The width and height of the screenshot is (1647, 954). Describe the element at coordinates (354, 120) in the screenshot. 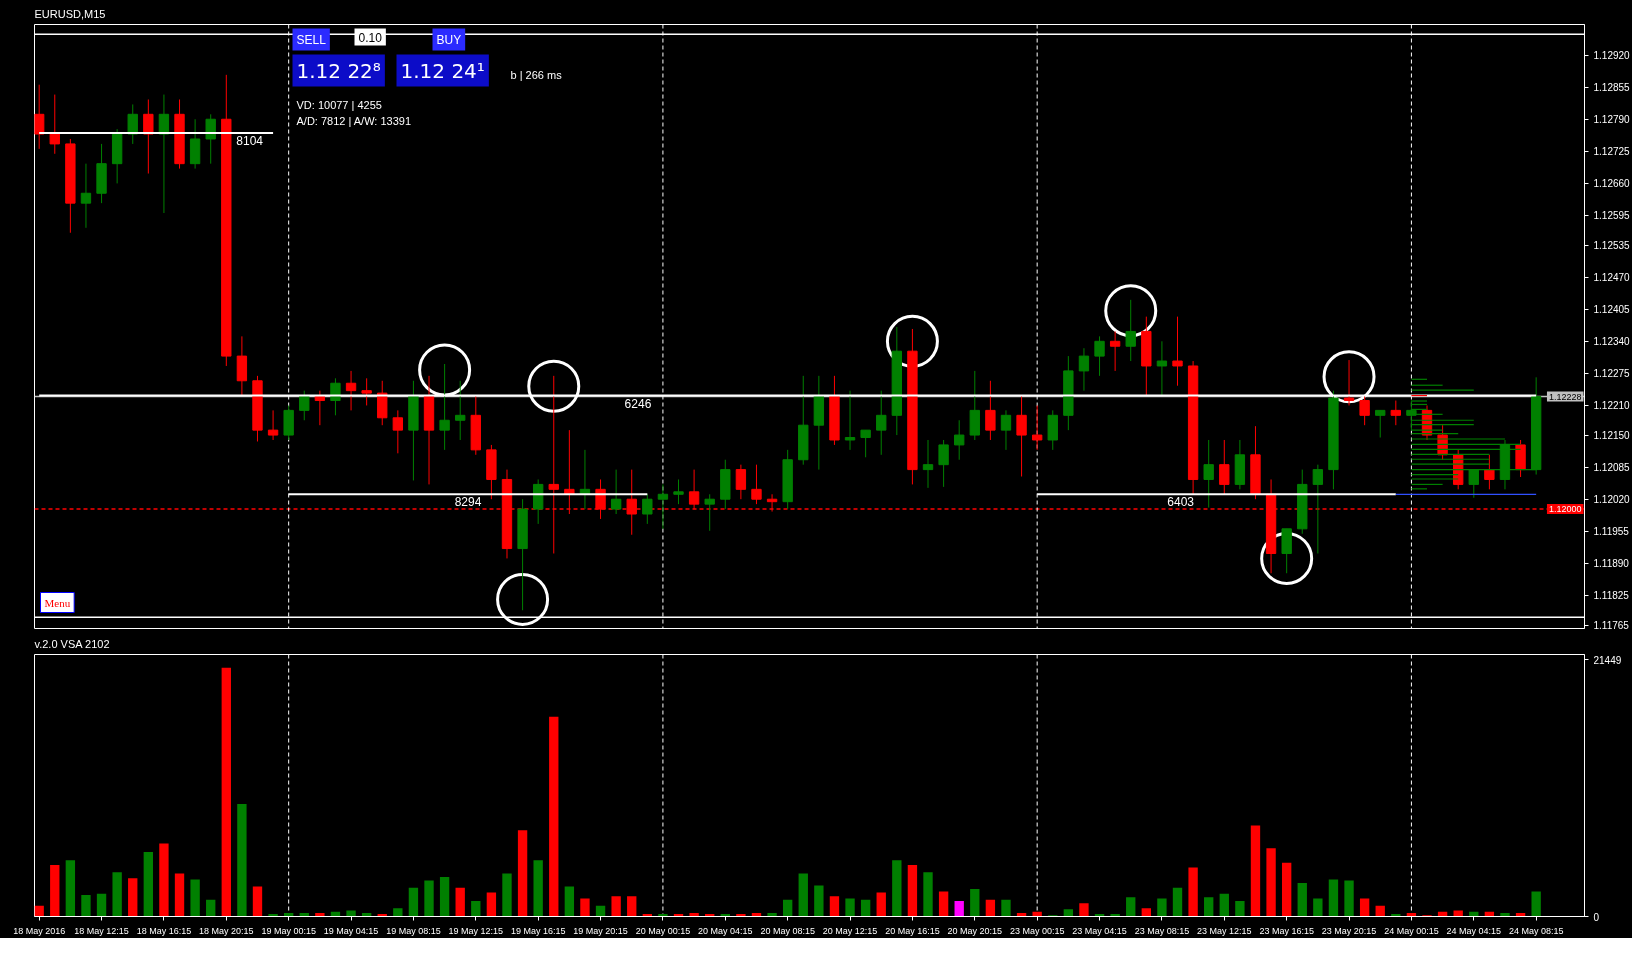

I see `annotation: A/D: 7812 | A/W: 13391` at that location.